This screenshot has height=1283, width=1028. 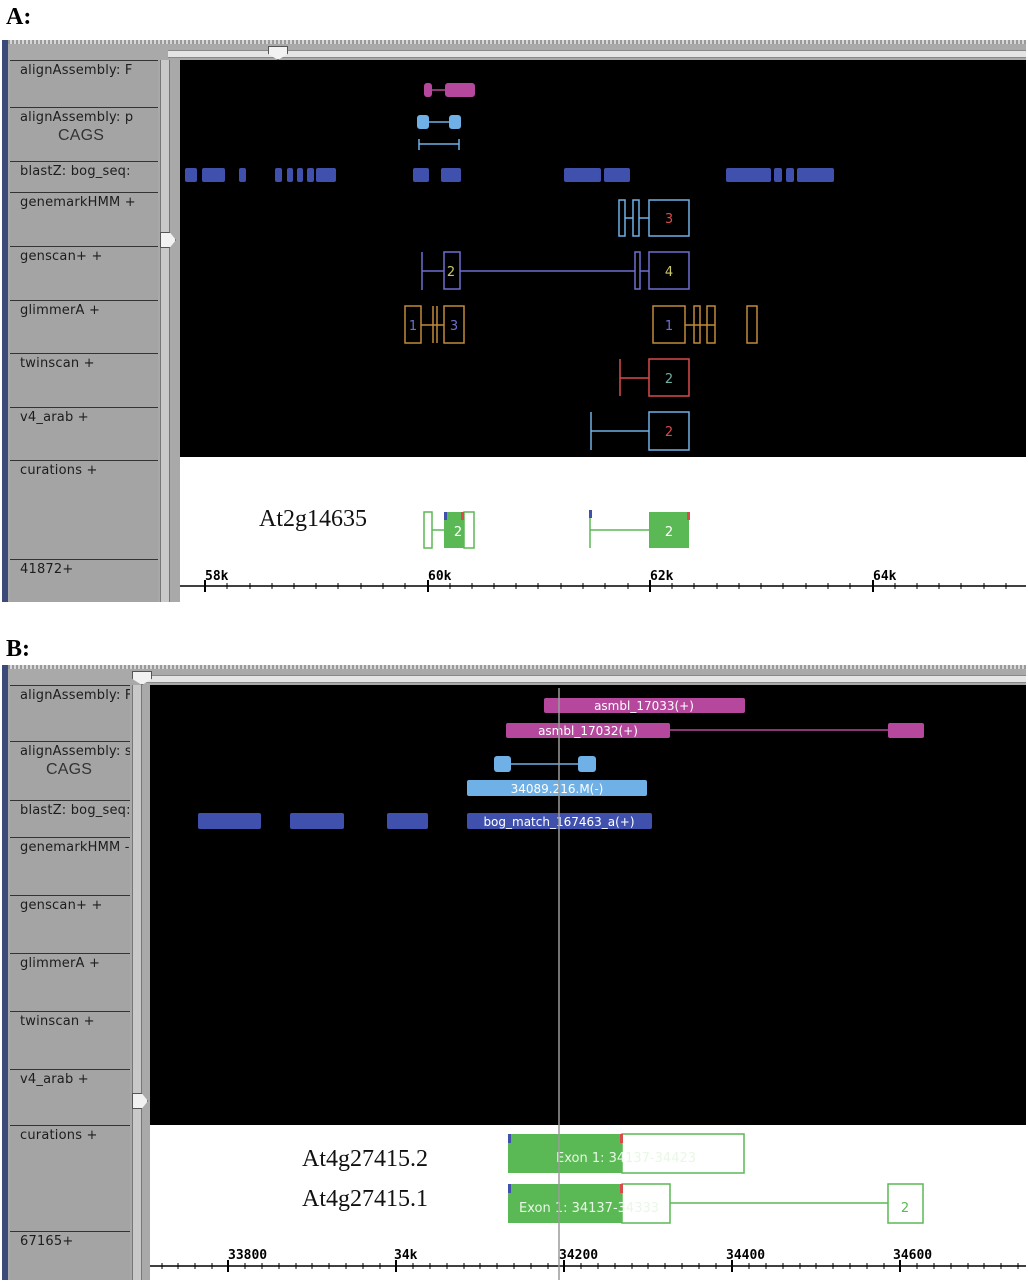 What do you see at coordinates (365, 1199) in the screenshot?
I see `curation-gene-label: At4g27415.1` at bounding box center [365, 1199].